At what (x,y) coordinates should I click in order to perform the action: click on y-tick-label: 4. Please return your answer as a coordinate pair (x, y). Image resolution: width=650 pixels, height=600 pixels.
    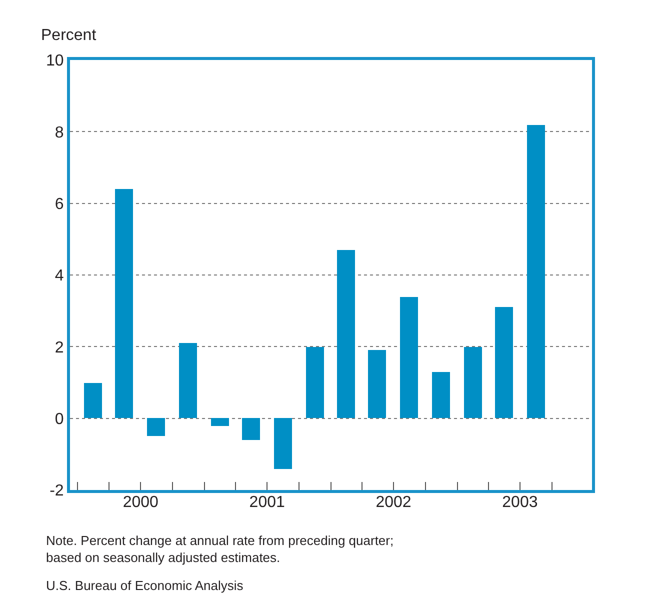
    Looking at the image, I should click on (59, 276).